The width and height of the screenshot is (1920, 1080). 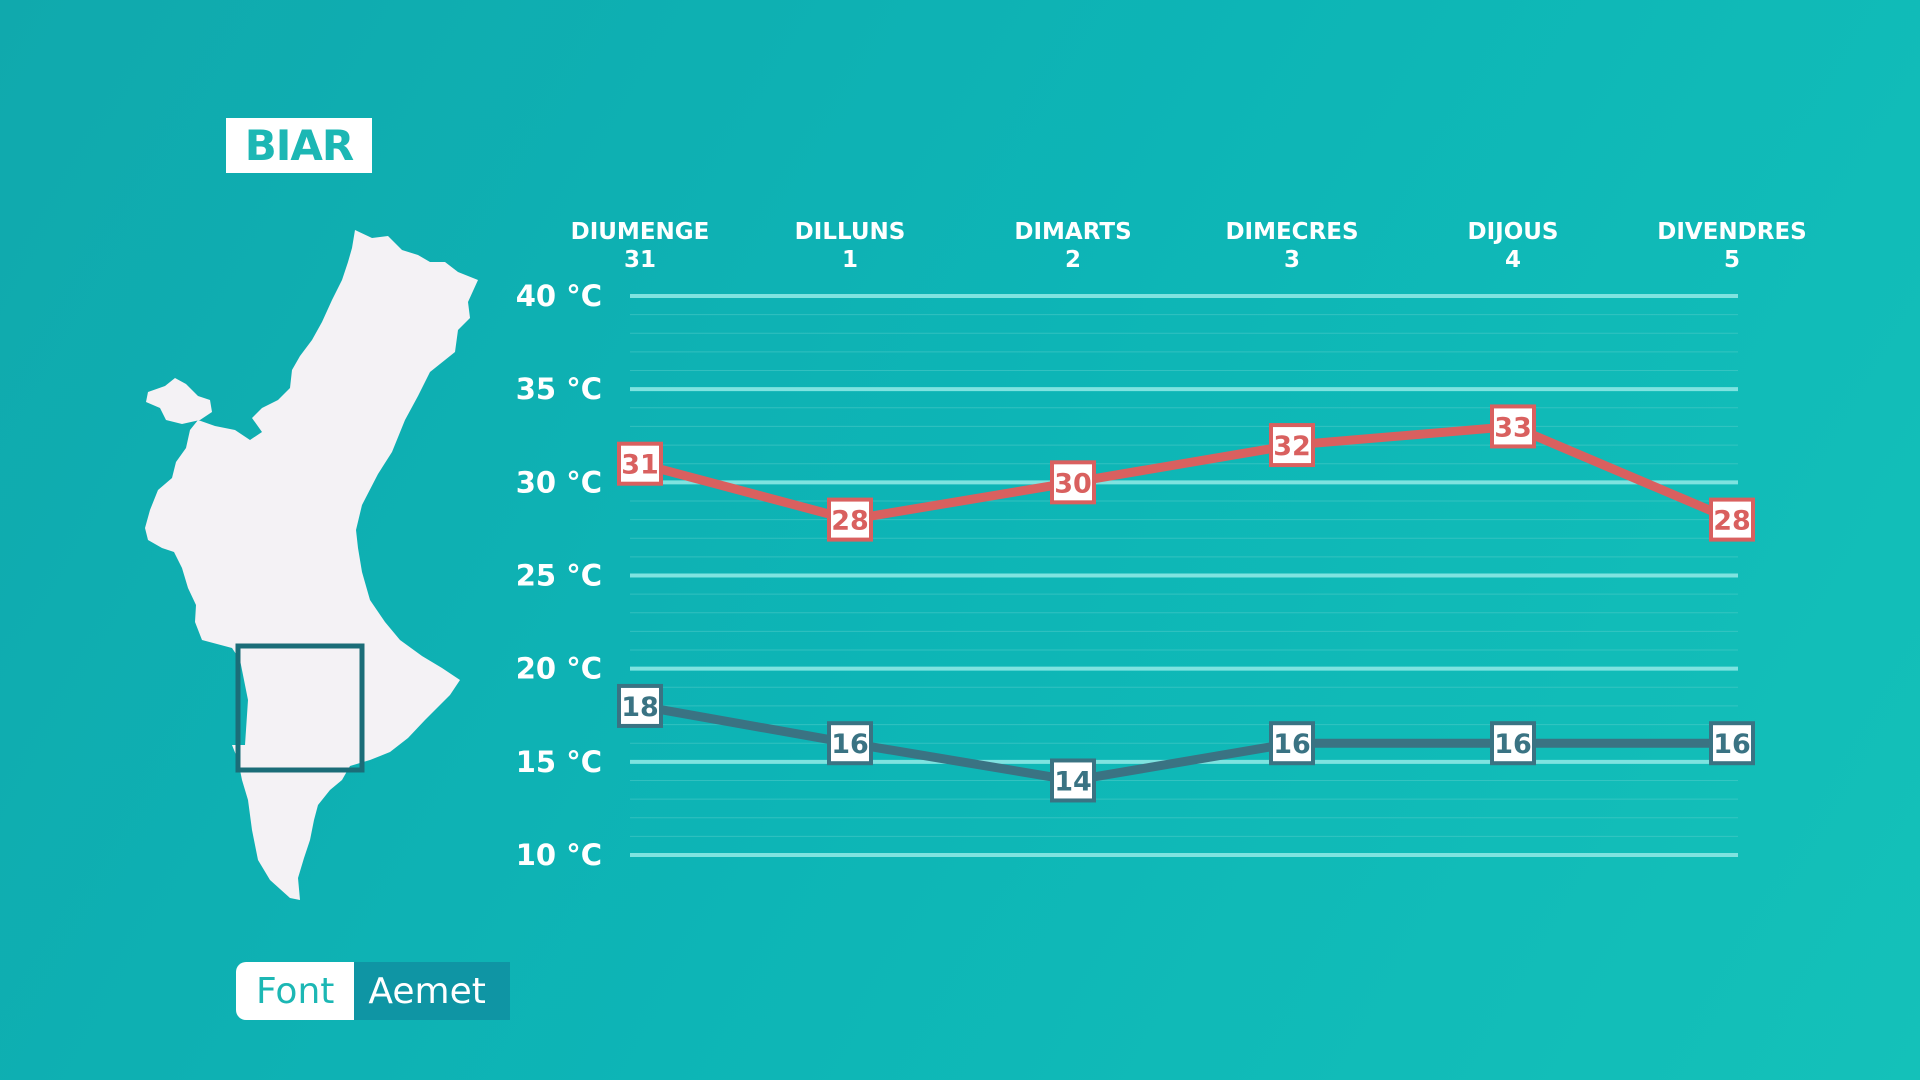 I want to click on x-tick-date: 4, so click(x=1513, y=260).